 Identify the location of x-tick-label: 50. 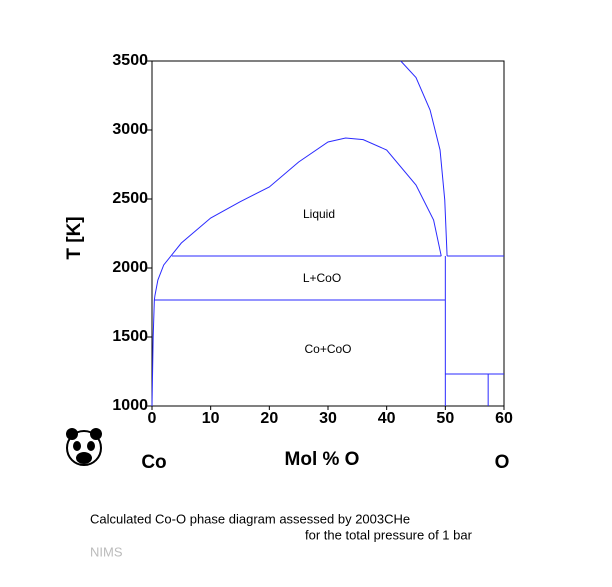
(445, 418).